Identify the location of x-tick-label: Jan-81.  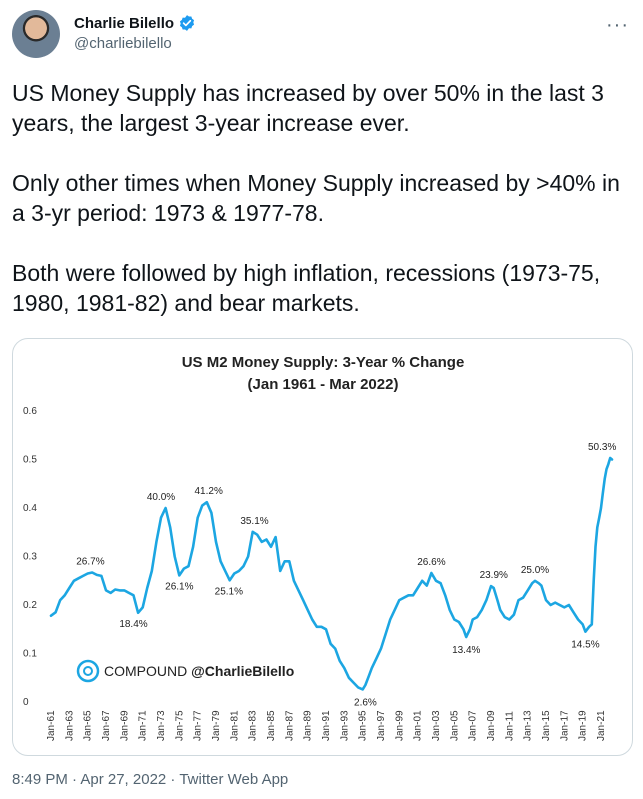
(234, 725).